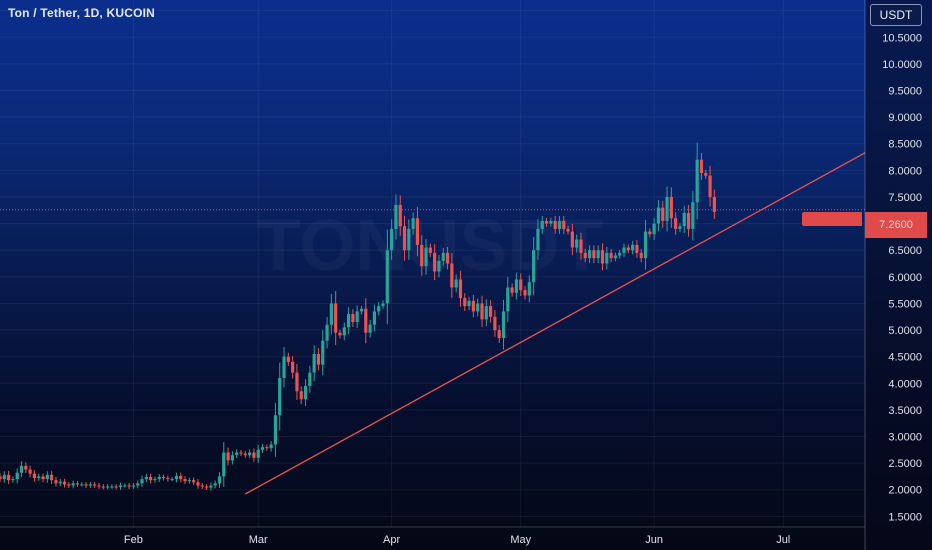 The height and width of the screenshot is (550, 932). What do you see at coordinates (82, 13) in the screenshot?
I see `symbol-title: Ton / Tether, 1D, KUCOIN` at bounding box center [82, 13].